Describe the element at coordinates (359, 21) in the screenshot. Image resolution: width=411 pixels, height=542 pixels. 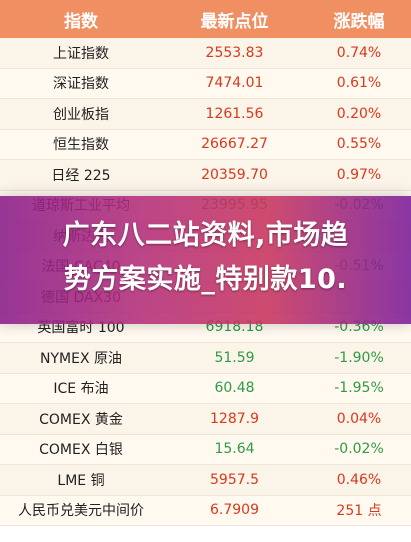
I see `header-change: 涨跌幅` at that location.